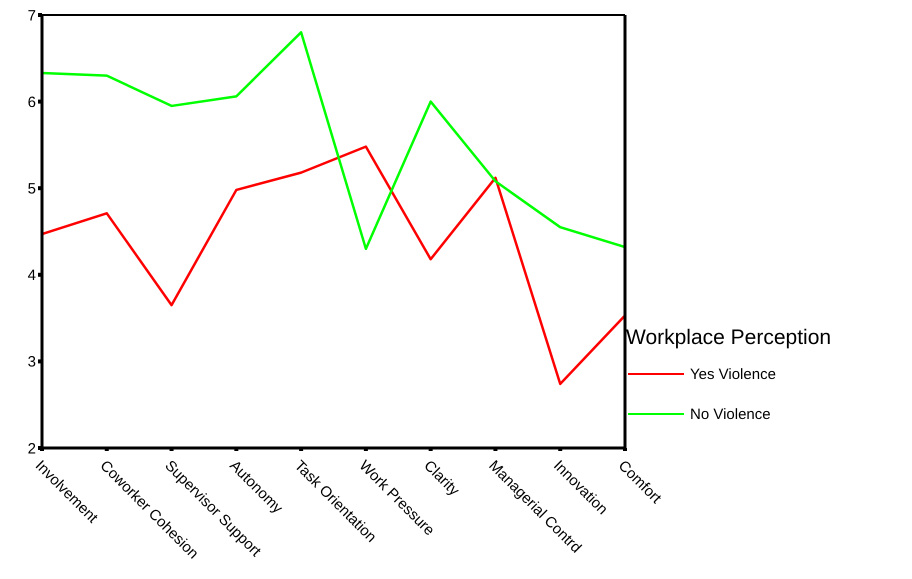  I want to click on y-tick-label: 4, so click(32, 275).